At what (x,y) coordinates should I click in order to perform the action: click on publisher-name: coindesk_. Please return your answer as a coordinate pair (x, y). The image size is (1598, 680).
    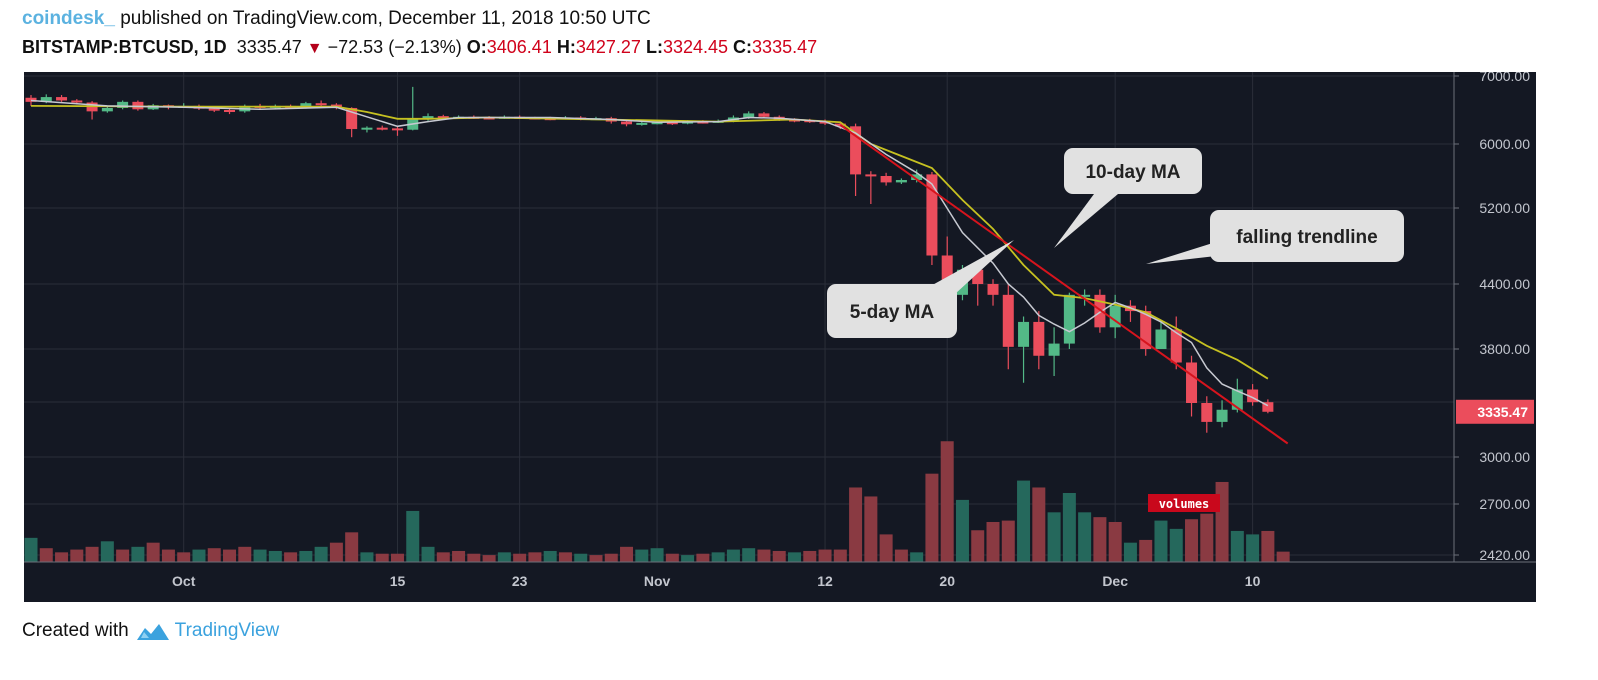
    Looking at the image, I should click on (68, 18).